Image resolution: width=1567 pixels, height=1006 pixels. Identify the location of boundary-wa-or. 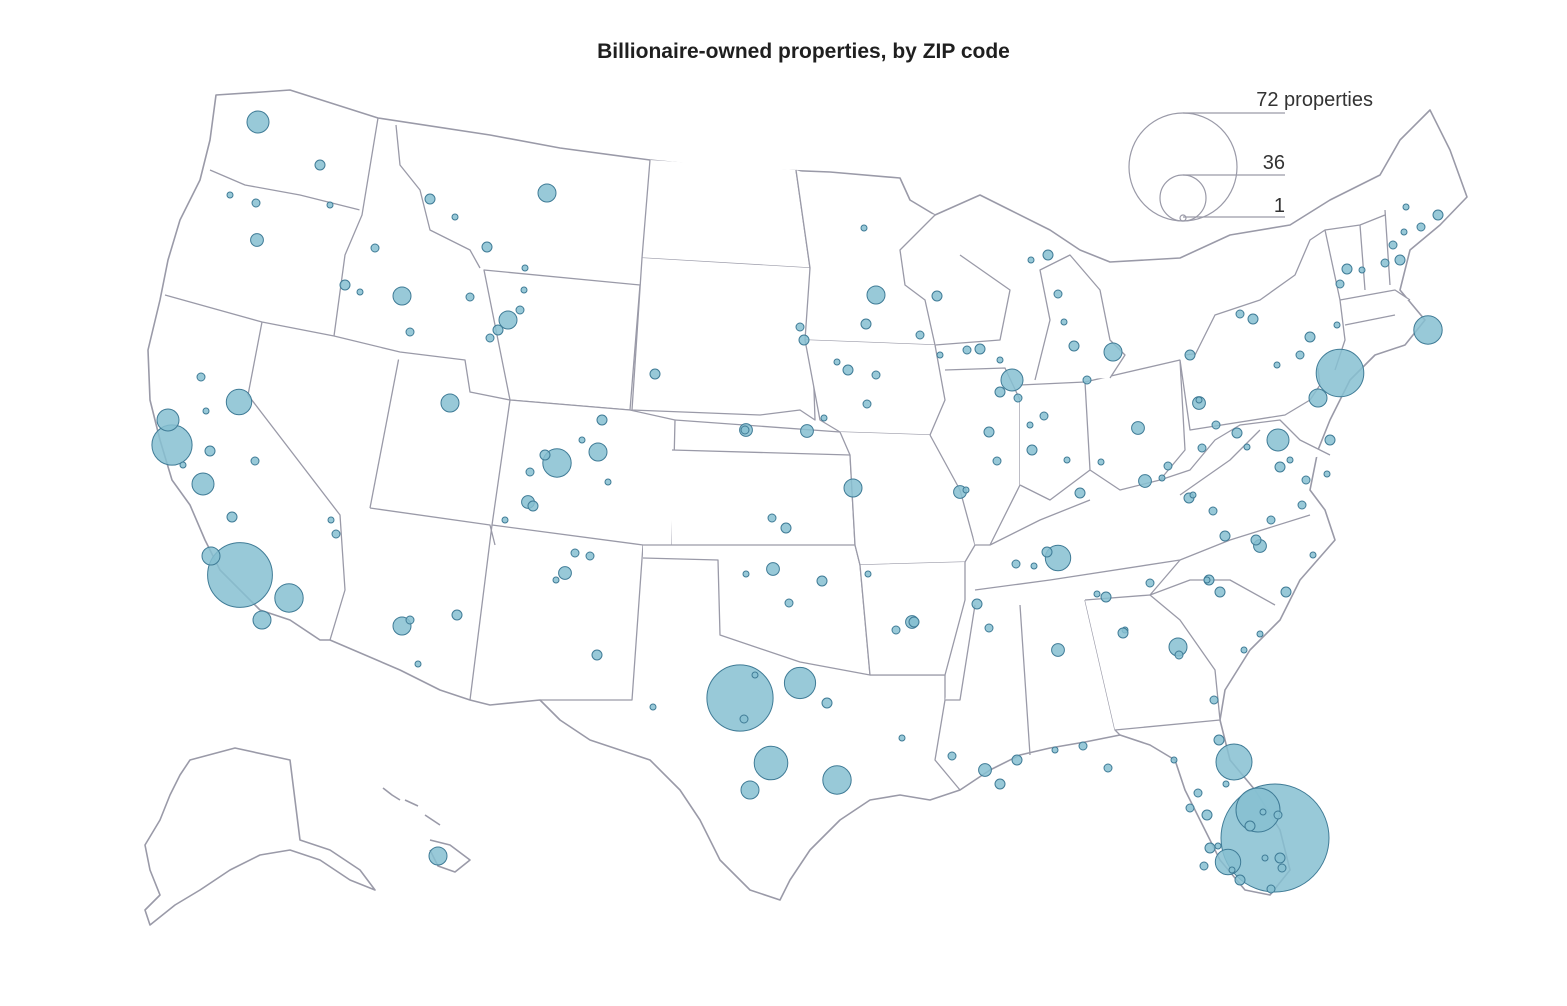
(285, 190).